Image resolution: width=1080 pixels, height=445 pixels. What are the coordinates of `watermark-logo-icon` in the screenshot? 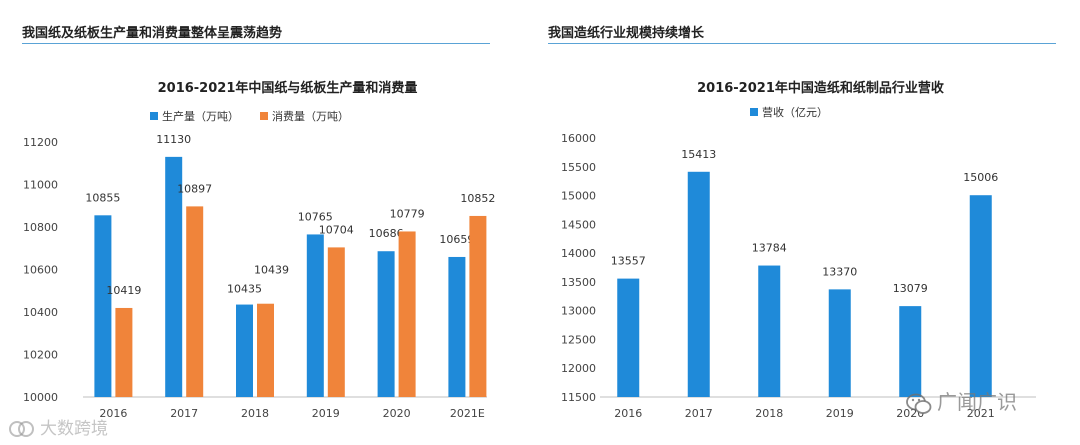 It's located at (21, 429).